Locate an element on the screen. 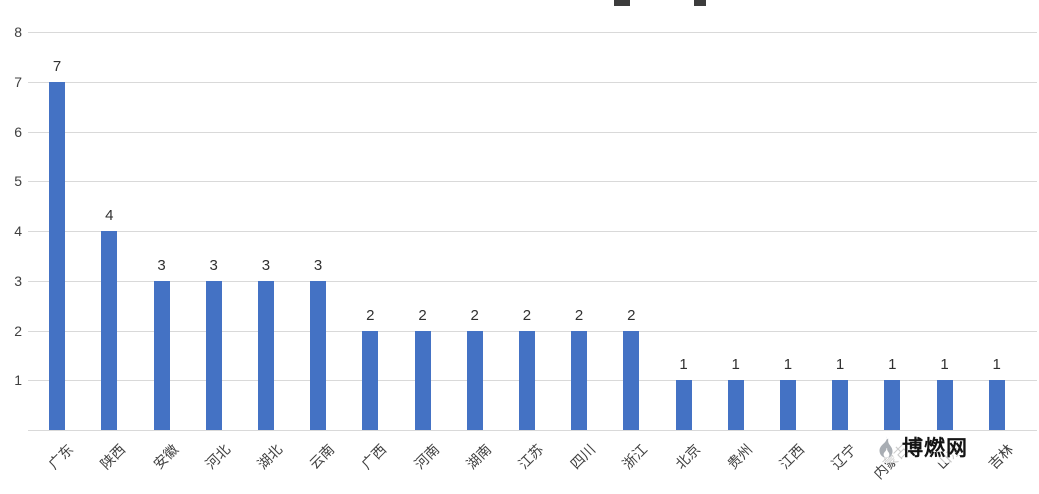 This screenshot has width=1039, height=494. x-tick-label: 四川 is located at coordinates (583, 457).